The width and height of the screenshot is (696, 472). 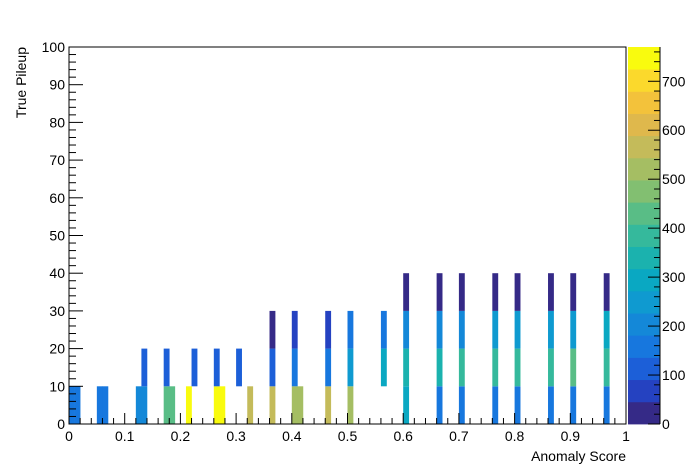 I want to click on y-axis-title: True Pileup, so click(x=21, y=82).